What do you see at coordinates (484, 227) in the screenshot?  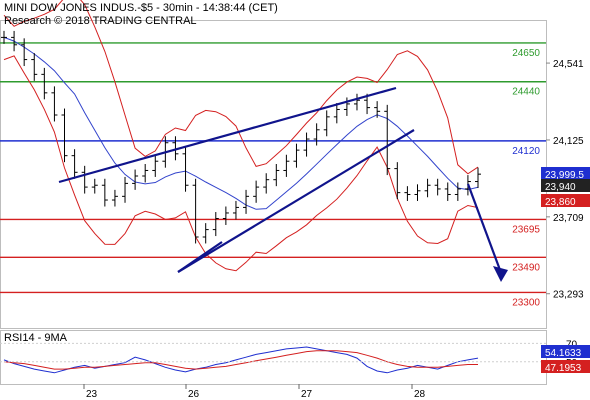 I see `projection-arrow` at bounding box center [484, 227].